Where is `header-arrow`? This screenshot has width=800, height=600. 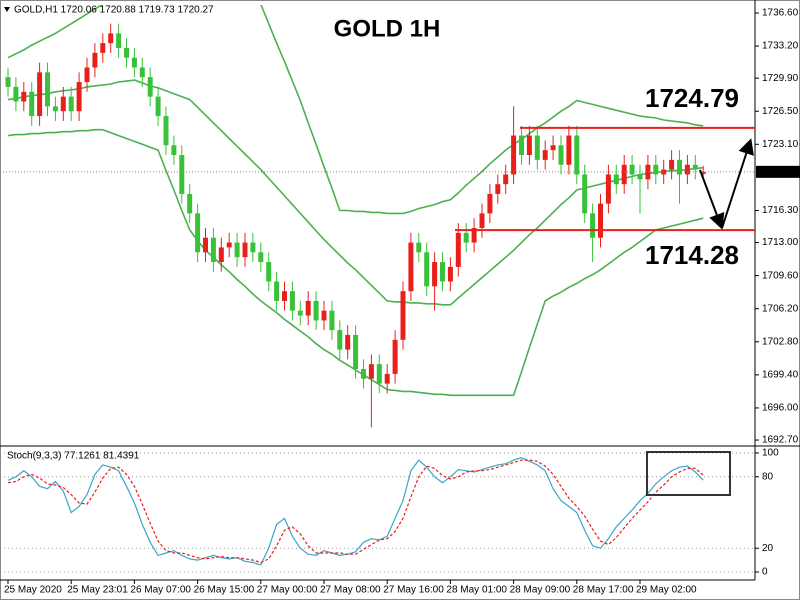
header-arrow is located at coordinates (7, 9).